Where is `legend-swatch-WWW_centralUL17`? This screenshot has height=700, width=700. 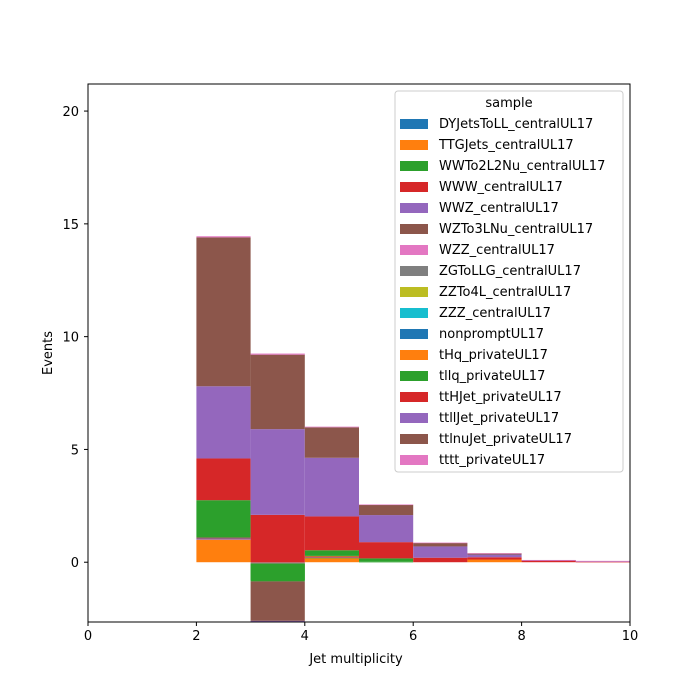 legend-swatch-WWW_centralUL17 is located at coordinates (414, 187).